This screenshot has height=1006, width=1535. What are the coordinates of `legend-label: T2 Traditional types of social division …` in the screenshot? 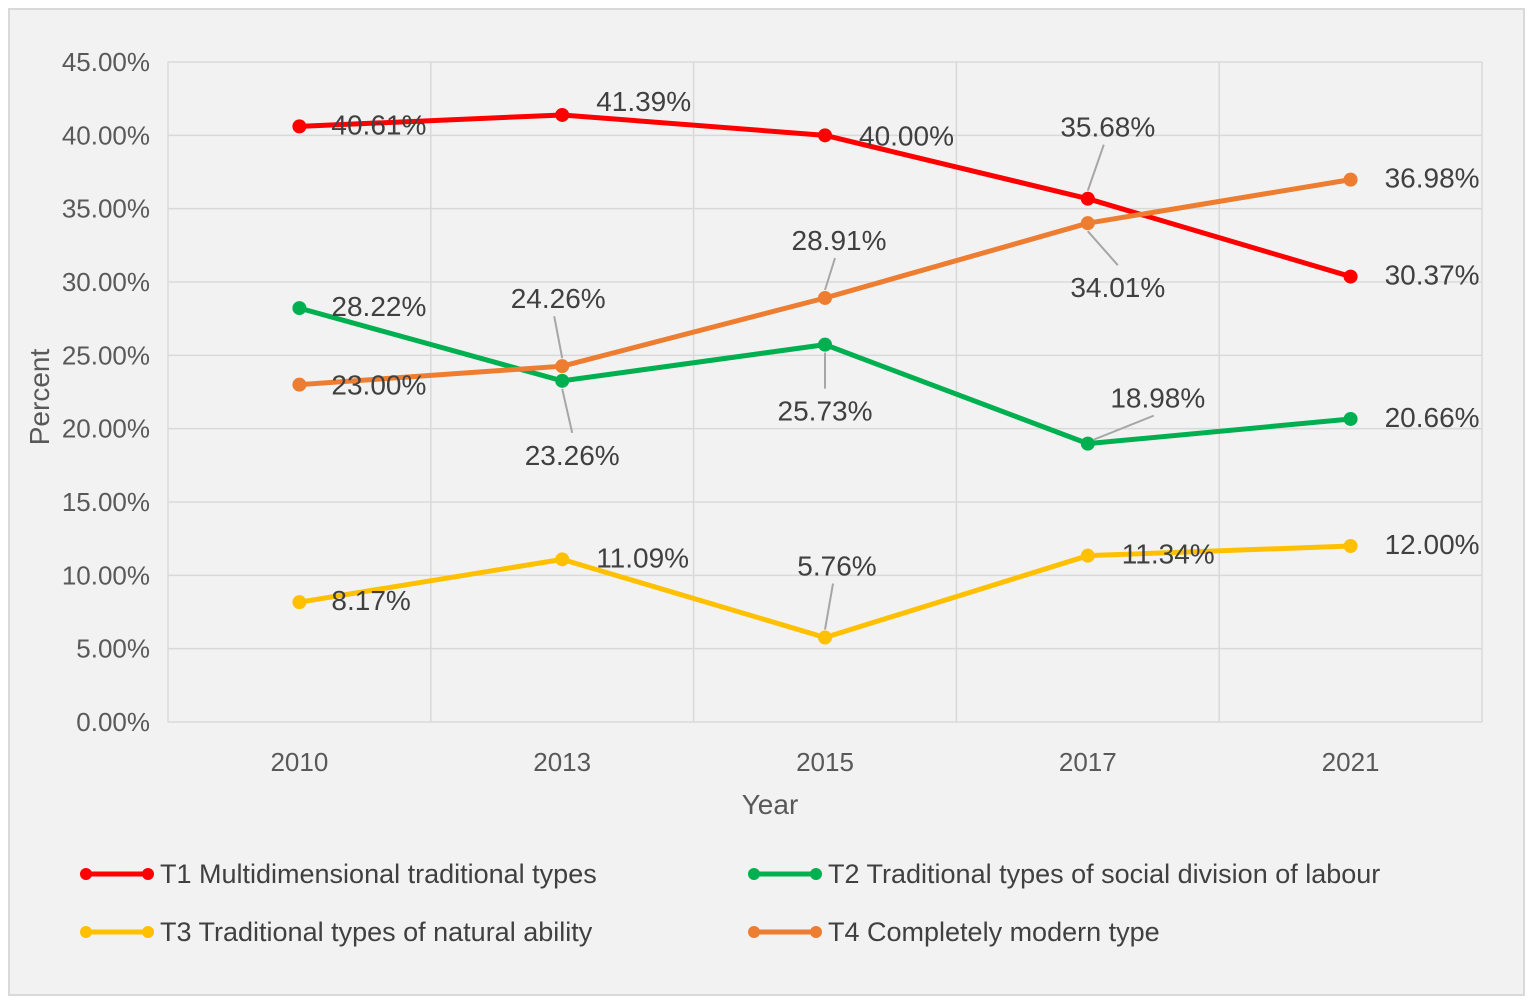 It's located at (1104, 874).